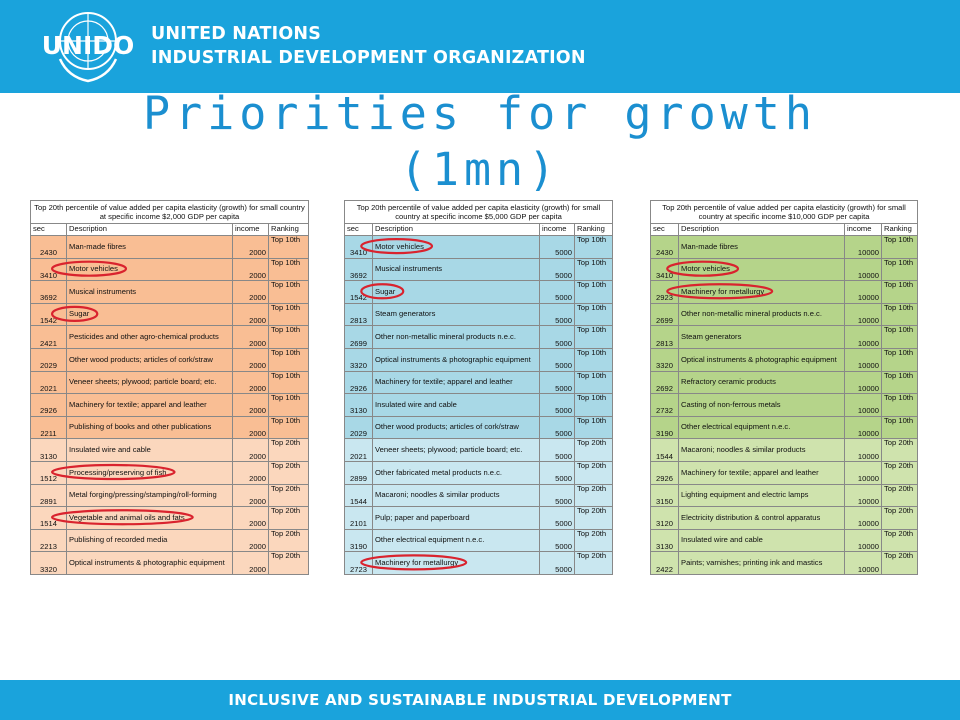 The image size is (960, 720). Describe the element at coordinates (48, 337) in the screenshot. I see `sector-code: 2421` at that location.